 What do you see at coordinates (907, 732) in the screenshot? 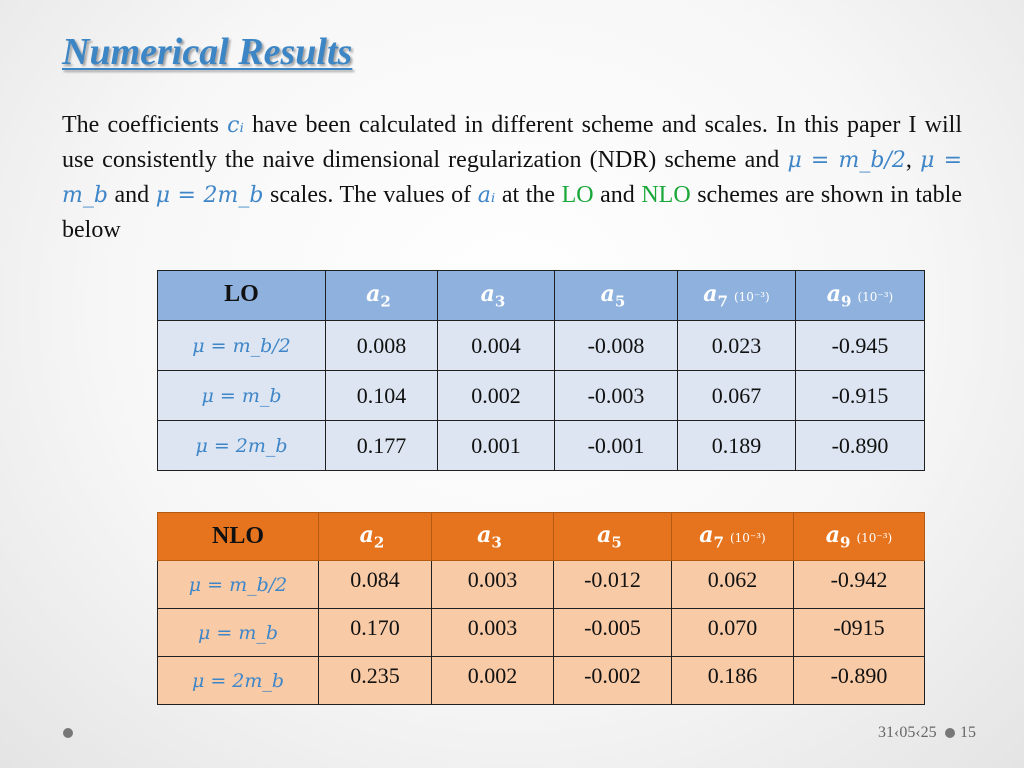
I see `footer-date: 31‹05‹25` at bounding box center [907, 732].